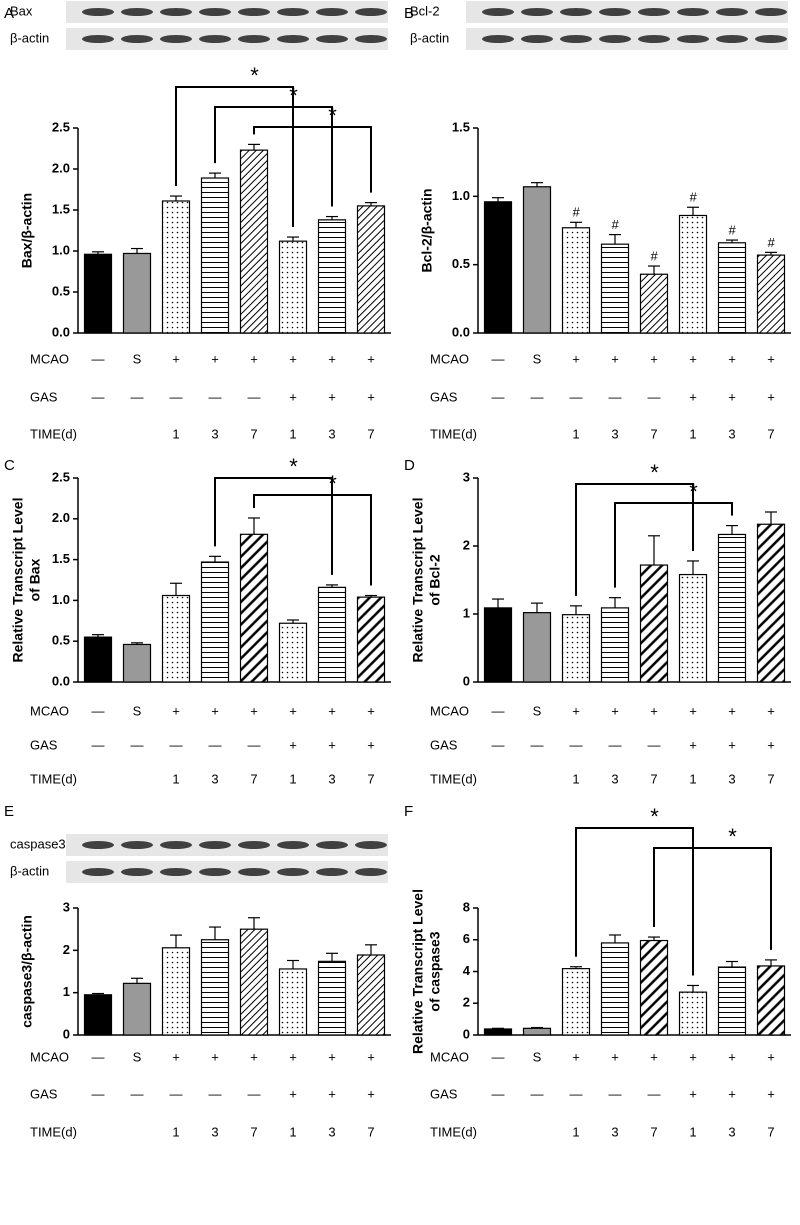 The width and height of the screenshot is (800, 1225). Describe the element at coordinates (9, 13) in the screenshot. I see `panel-letter: A` at that location.